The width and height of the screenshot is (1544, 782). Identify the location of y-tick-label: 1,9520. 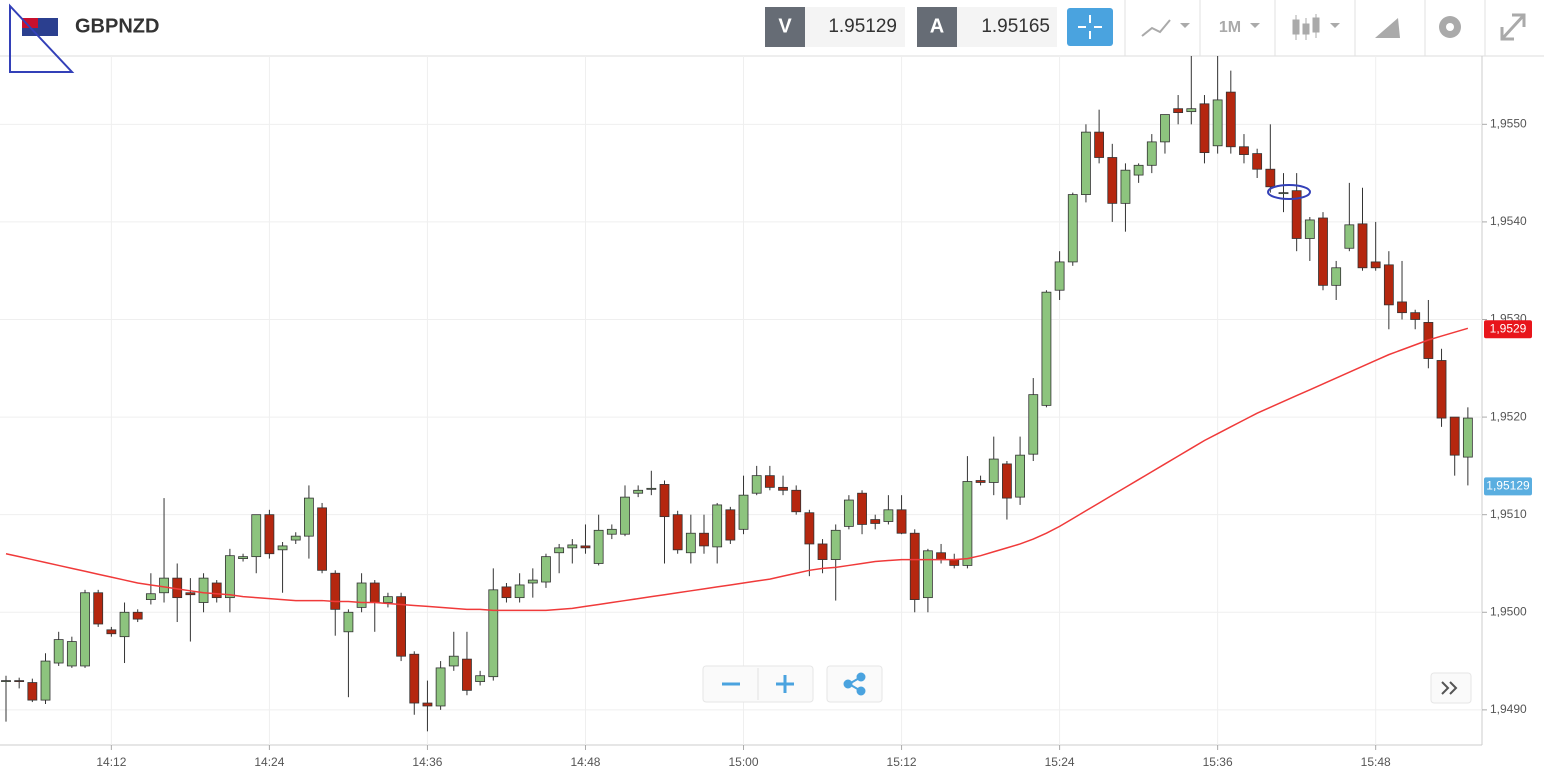
(1508, 416).